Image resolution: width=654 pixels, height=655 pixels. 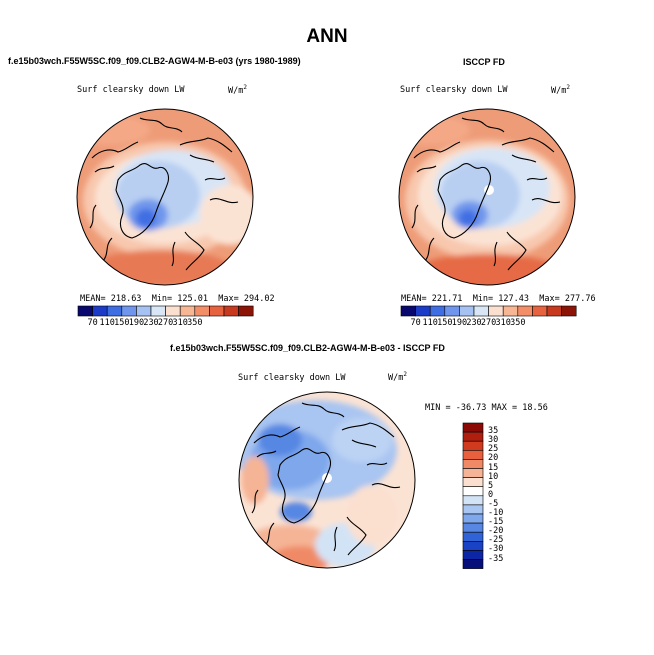 I want to click on model-variable-label: Surf clearsky down LW, so click(x=131, y=90).